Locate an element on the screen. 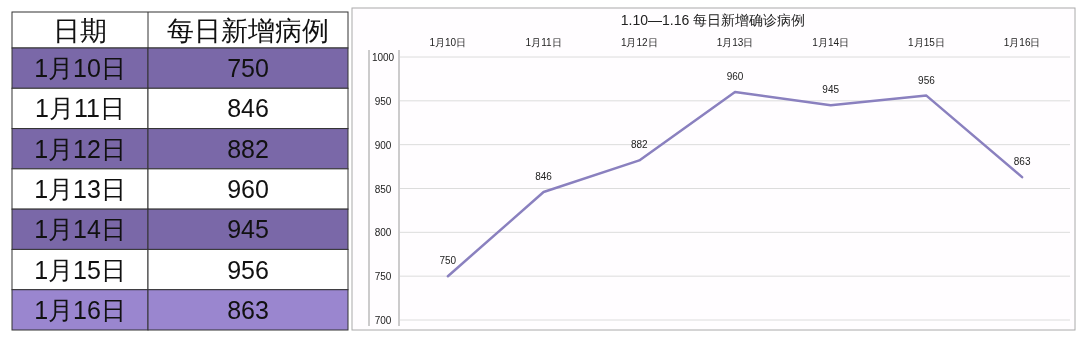 The height and width of the screenshot is (340, 1080). x-tick-label: 1月13日 is located at coordinates (735, 42).